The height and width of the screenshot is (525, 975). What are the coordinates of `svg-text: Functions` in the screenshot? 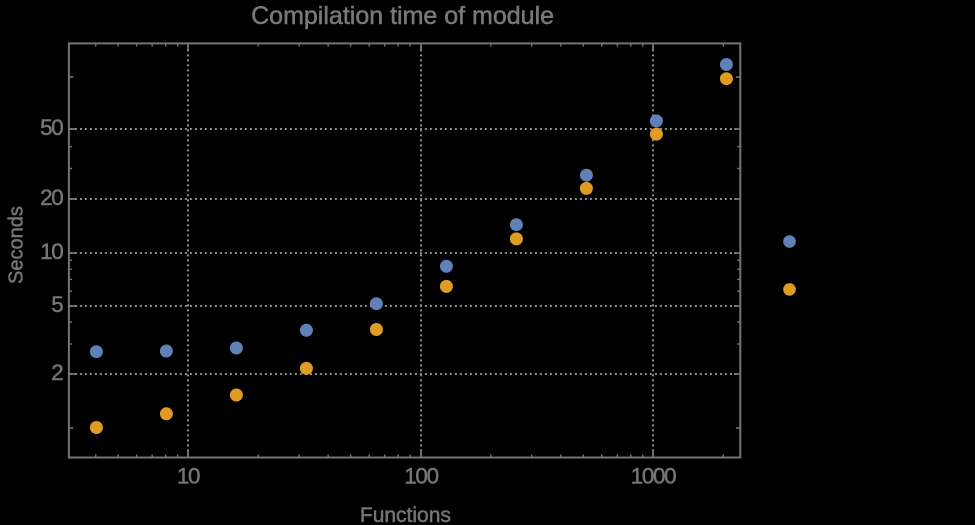 It's located at (405, 514).